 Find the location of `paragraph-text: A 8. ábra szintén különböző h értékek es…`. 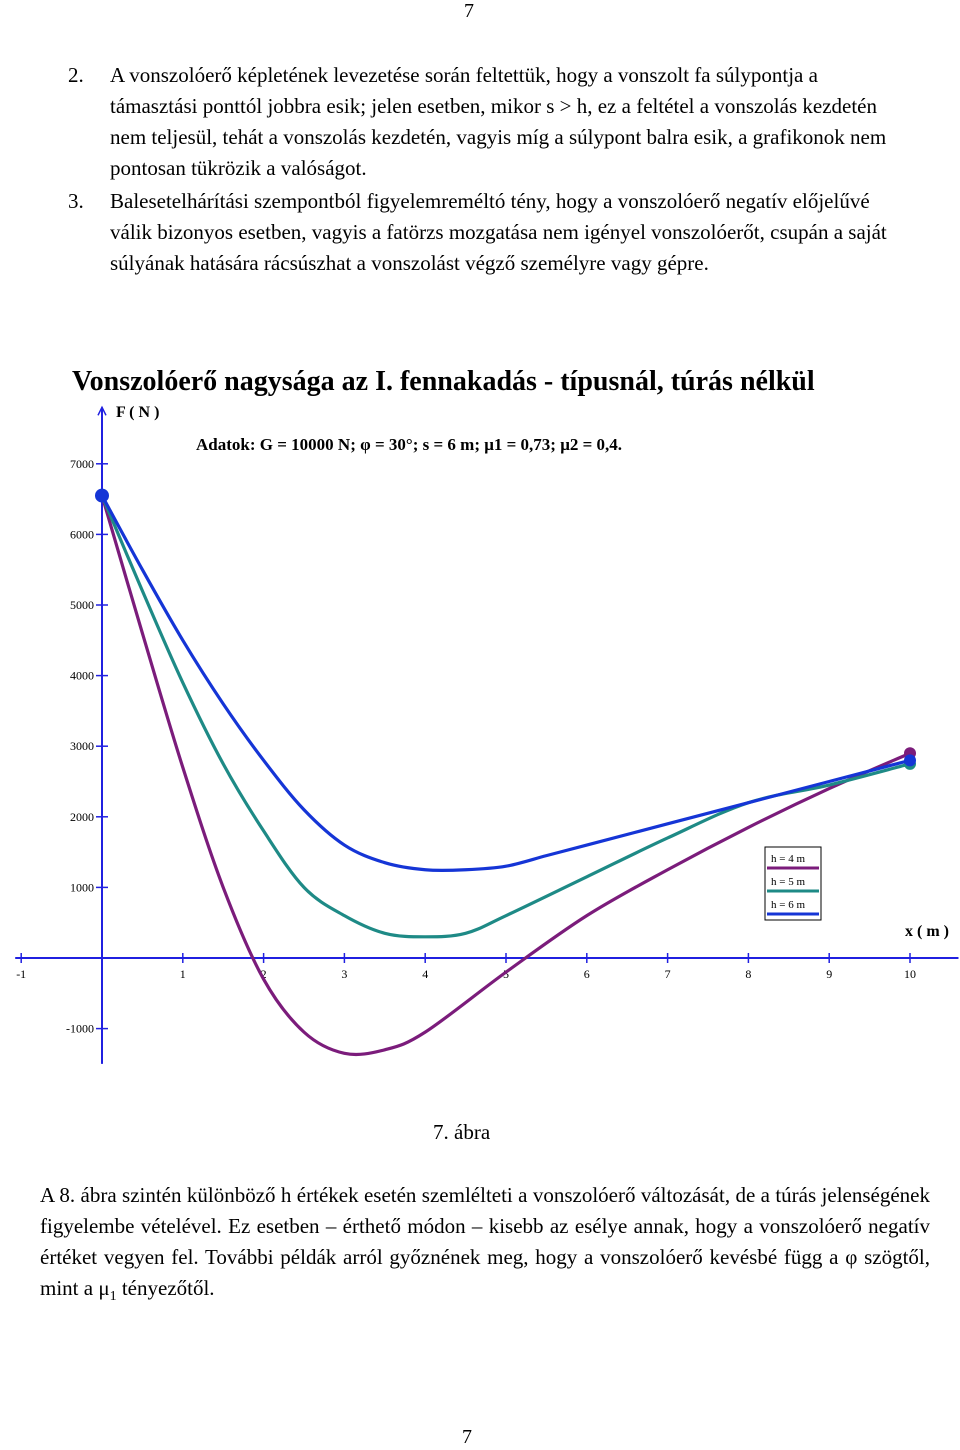

paragraph-text: A 8. ábra szintén különböző h értékek es… is located at coordinates (485, 1241).